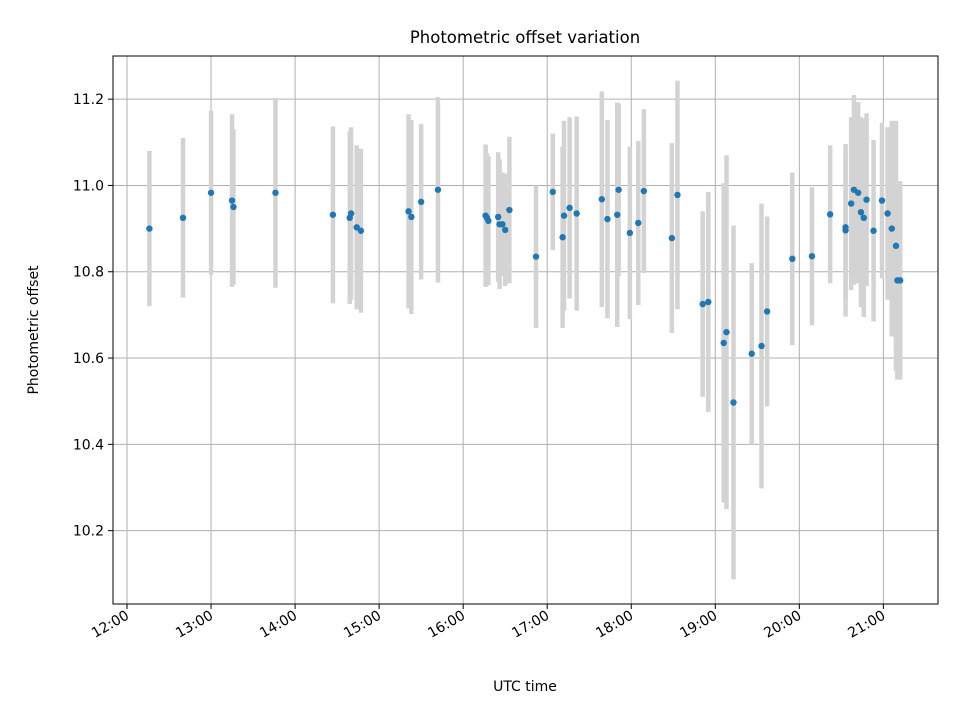 This screenshot has height=720, width=960. Describe the element at coordinates (88, 359) in the screenshot. I see `y-tick-label: 10.6` at that location.